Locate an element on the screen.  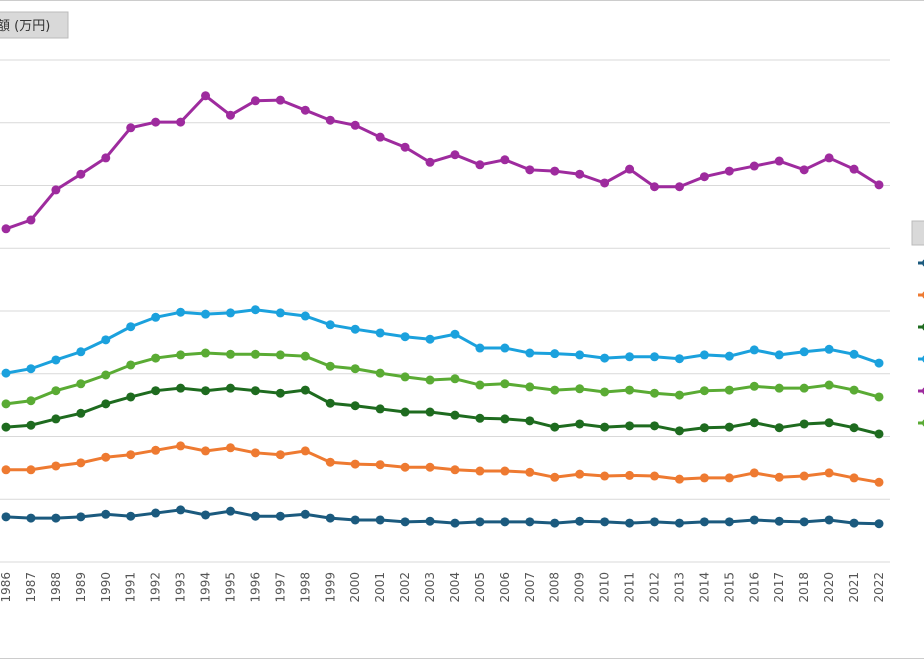
x-tick-label: 2012 is located at coordinates (655, 587).